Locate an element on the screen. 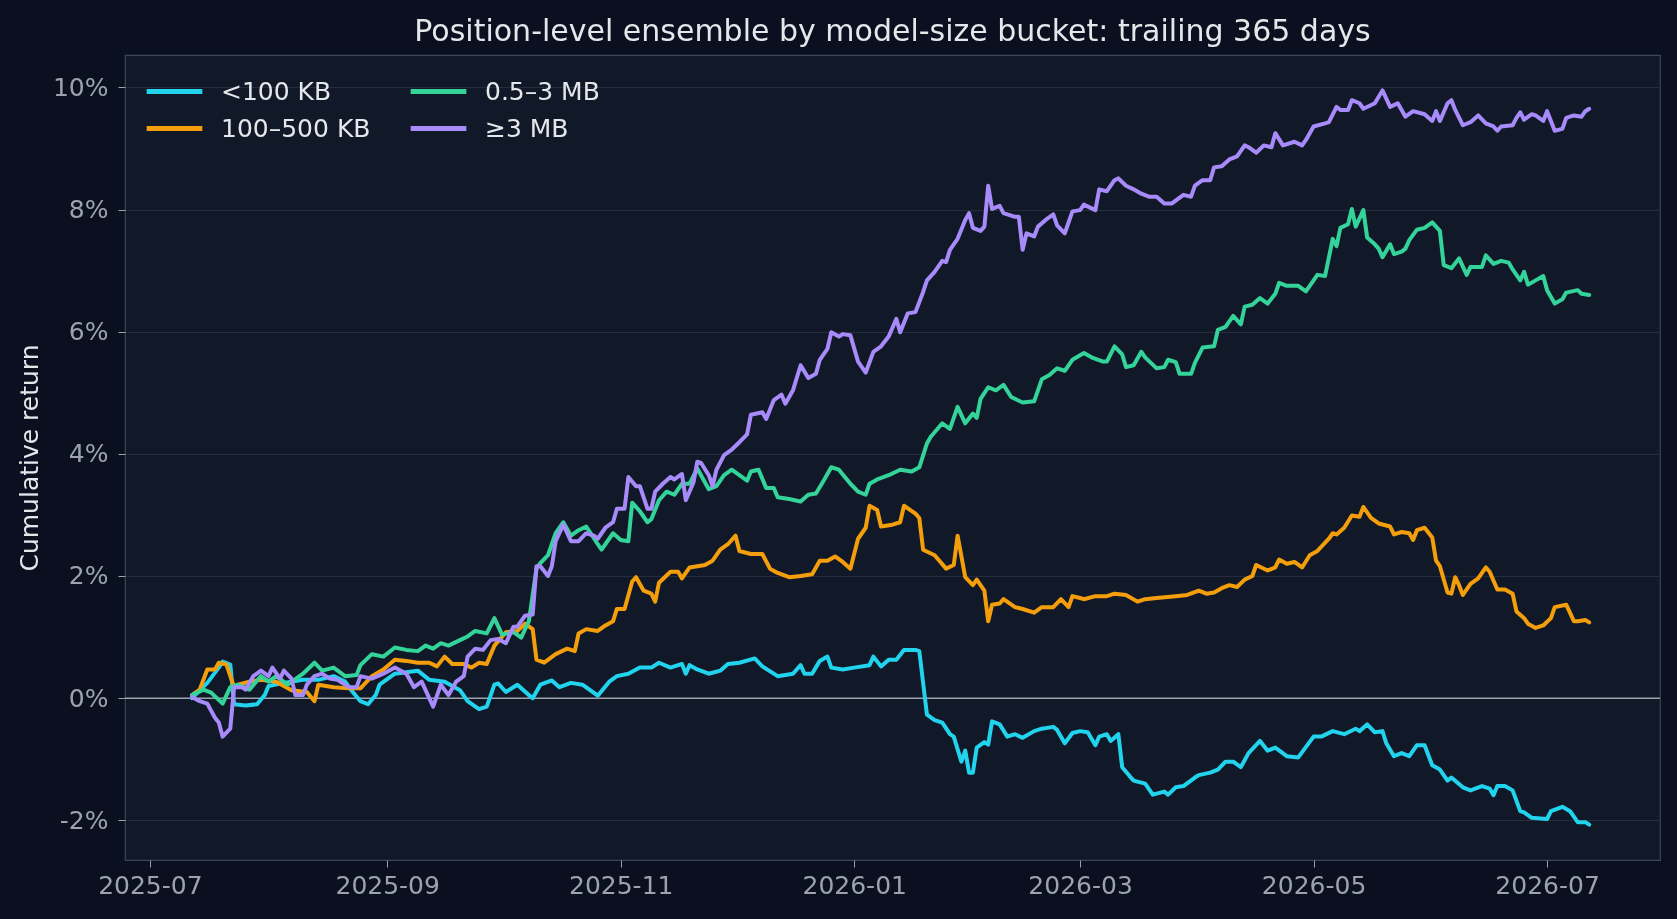 The height and width of the screenshot is (919, 1677). legend-label: 100–500 KB is located at coordinates (296, 128).